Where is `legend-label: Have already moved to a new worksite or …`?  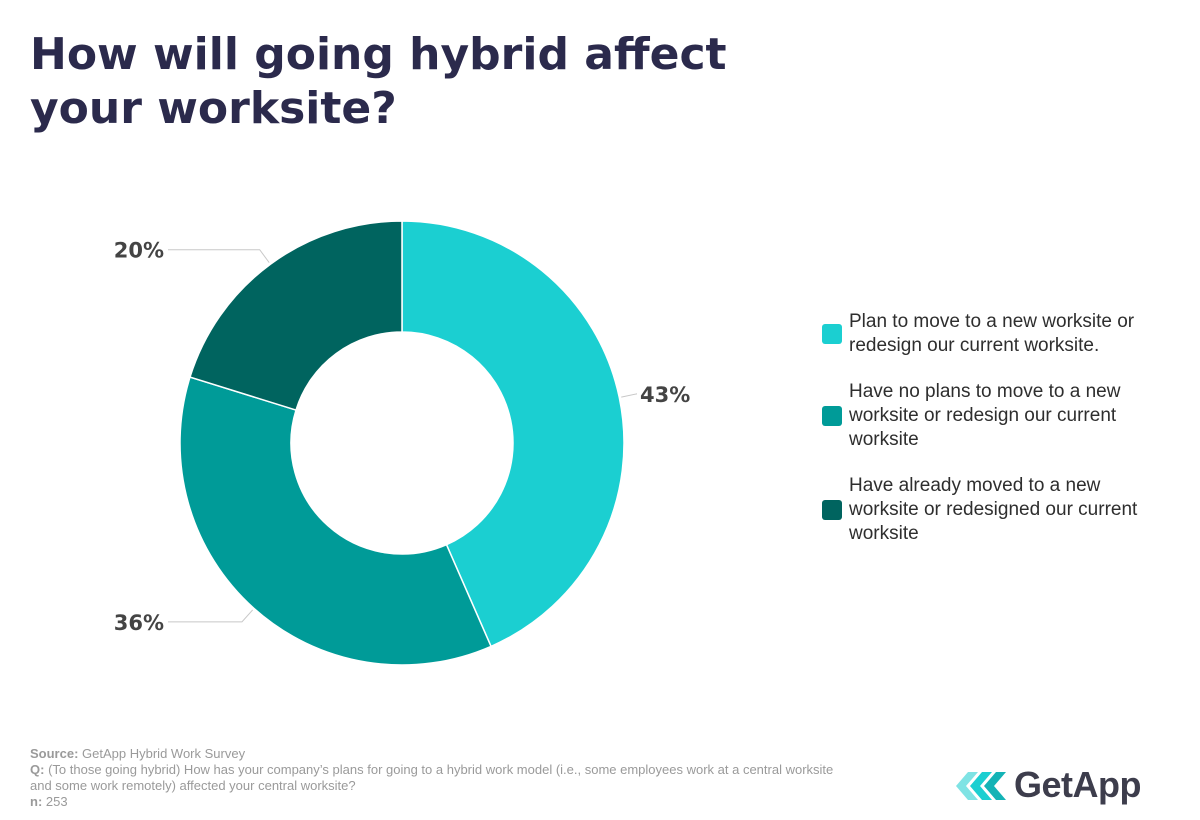 legend-label: Have already moved to a new worksite or … is located at coordinates (993, 509).